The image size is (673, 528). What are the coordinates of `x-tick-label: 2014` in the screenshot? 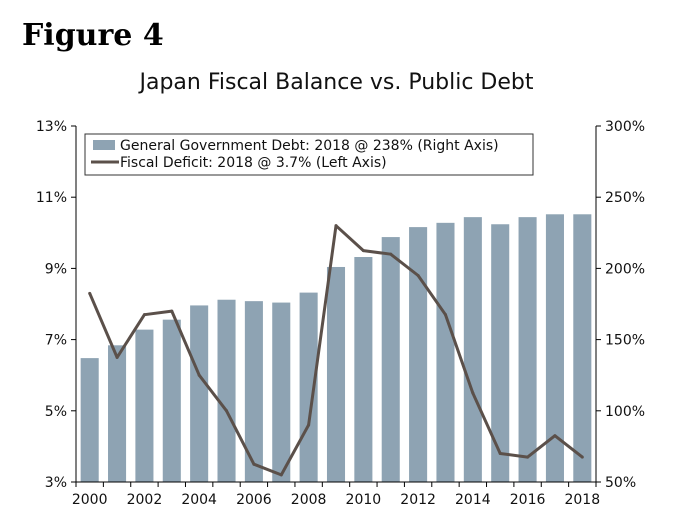 It's located at (473, 500).